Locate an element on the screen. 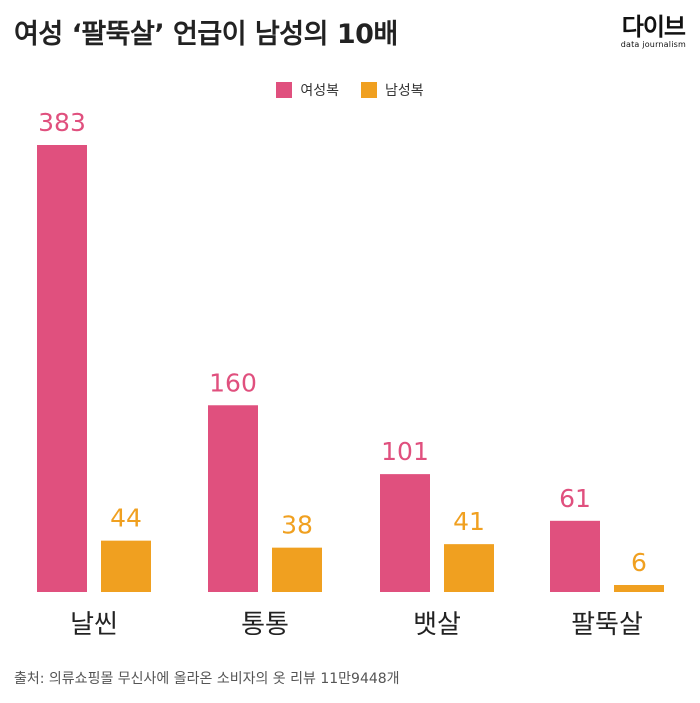 The image size is (700, 703). legend-label-male: 남성복 is located at coordinates (404, 91).